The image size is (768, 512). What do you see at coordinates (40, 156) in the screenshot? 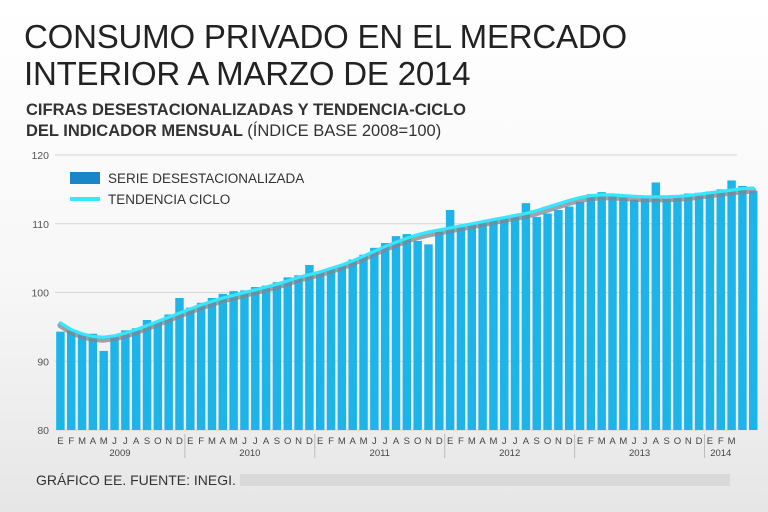
I see `y-tick-label: 120` at bounding box center [40, 156].